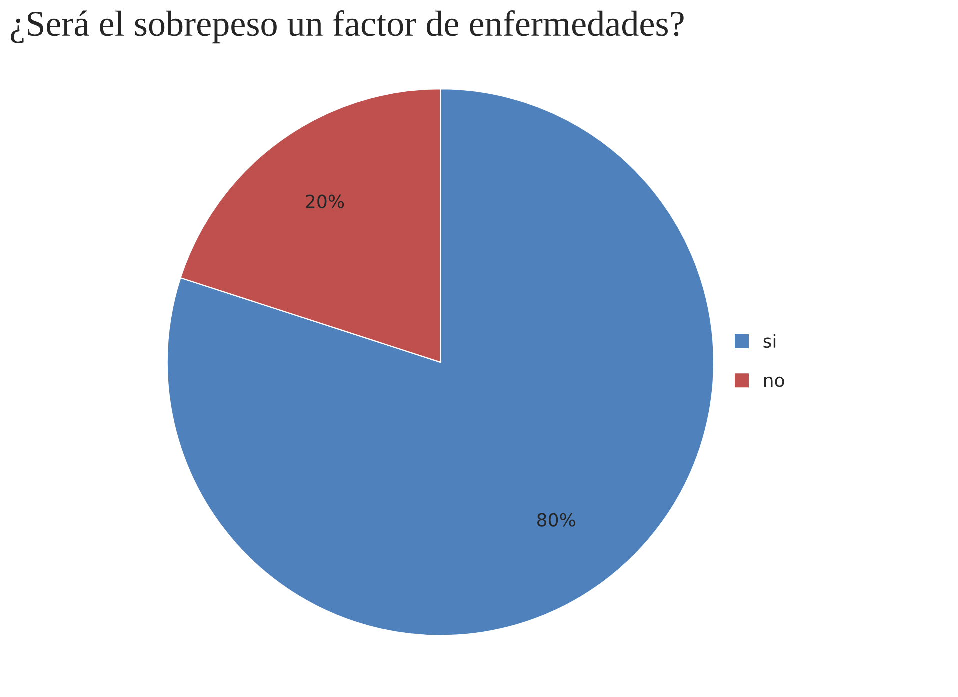 This screenshot has height=697, width=958. I want to click on legend-label: si, so click(770, 341).